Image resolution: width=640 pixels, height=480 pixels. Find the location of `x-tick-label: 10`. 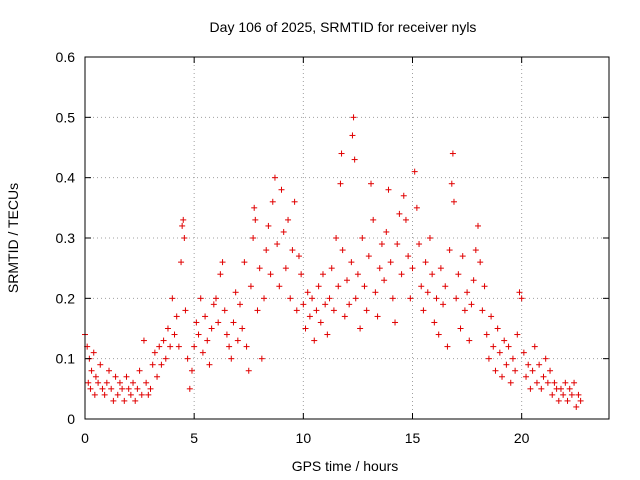

x-tick-label: 10 is located at coordinates (304, 438).